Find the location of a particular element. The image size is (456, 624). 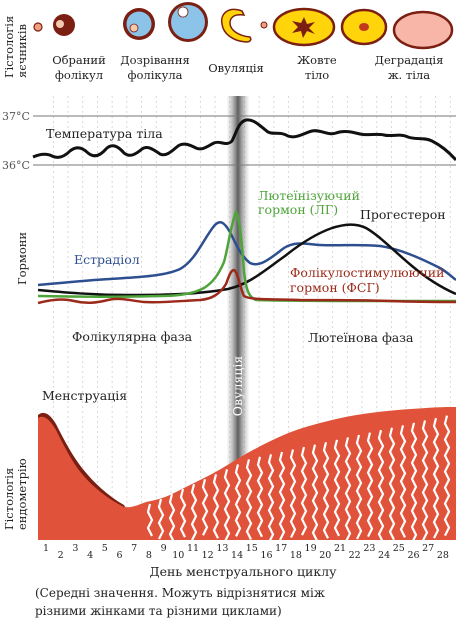

day-tick-label: 15 is located at coordinates (252, 548).